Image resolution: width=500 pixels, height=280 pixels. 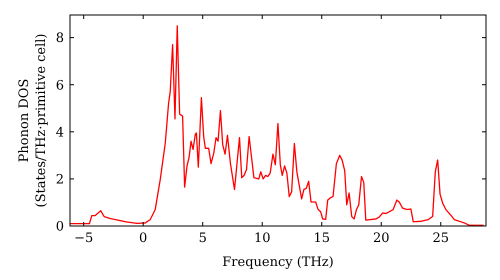 I want to click on y-tick-label: 8, so click(x=60, y=38).